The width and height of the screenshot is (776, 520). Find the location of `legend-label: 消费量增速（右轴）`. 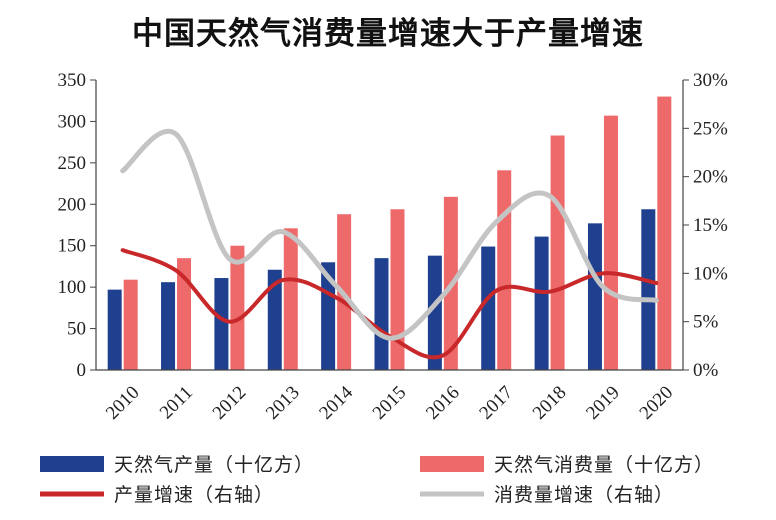

legend-label: 消费量增速（右轴） is located at coordinates (584, 495).